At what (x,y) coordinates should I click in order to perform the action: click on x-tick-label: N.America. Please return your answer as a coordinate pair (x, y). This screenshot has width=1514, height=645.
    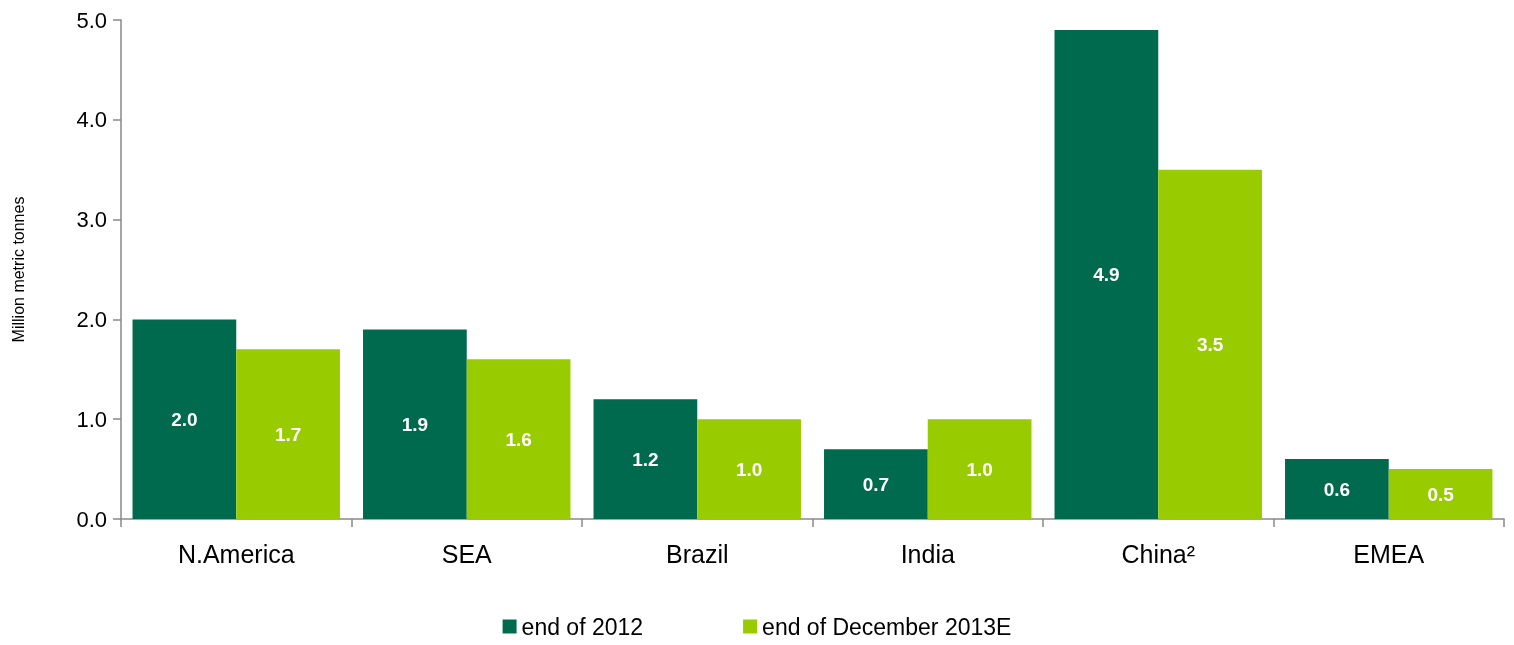
    Looking at the image, I should click on (236, 553).